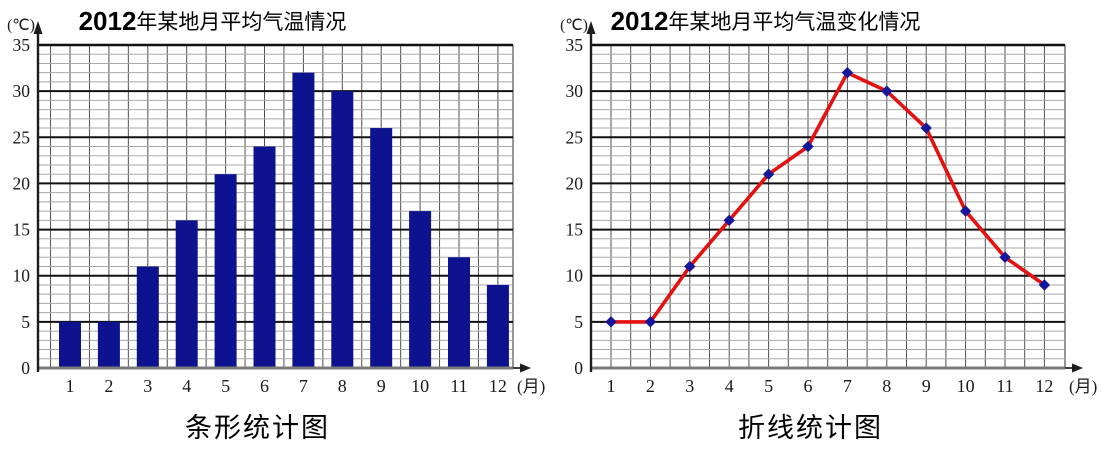 Image resolution: width=1106 pixels, height=456 pixels. I want to click on bar-chart-title: 2012年某地月平均气温情况, so click(212, 21).